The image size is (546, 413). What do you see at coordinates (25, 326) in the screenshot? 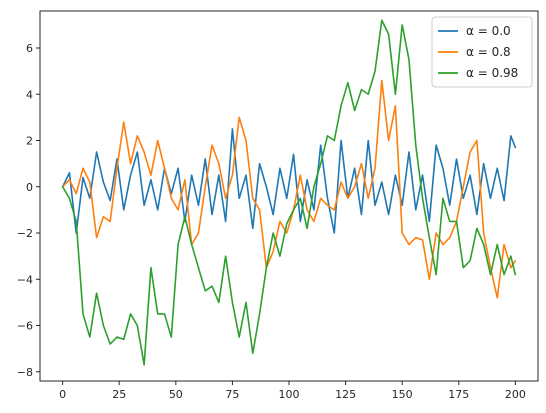
I see `y-tick-label: −6` at bounding box center [25, 326].